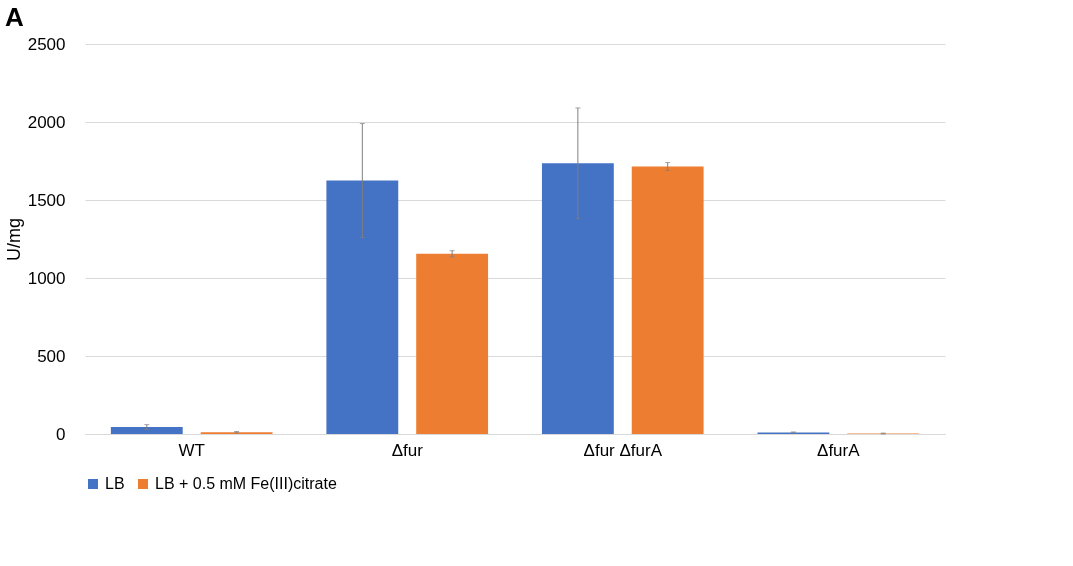 The width and height of the screenshot is (1073, 566). What do you see at coordinates (46, 278) in the screenshot?
I see `y-tick-label: 1000` at bounding box center [46, 278].